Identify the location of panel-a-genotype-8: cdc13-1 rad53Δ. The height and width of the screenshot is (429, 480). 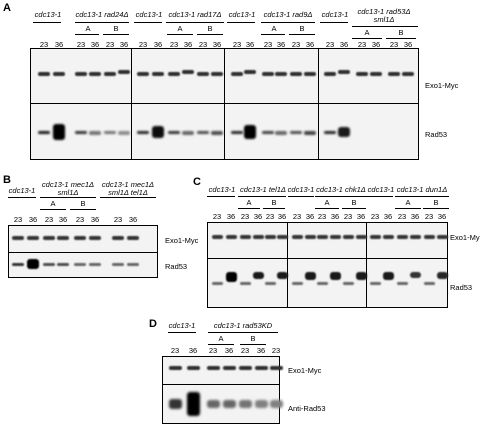
(384, 11).